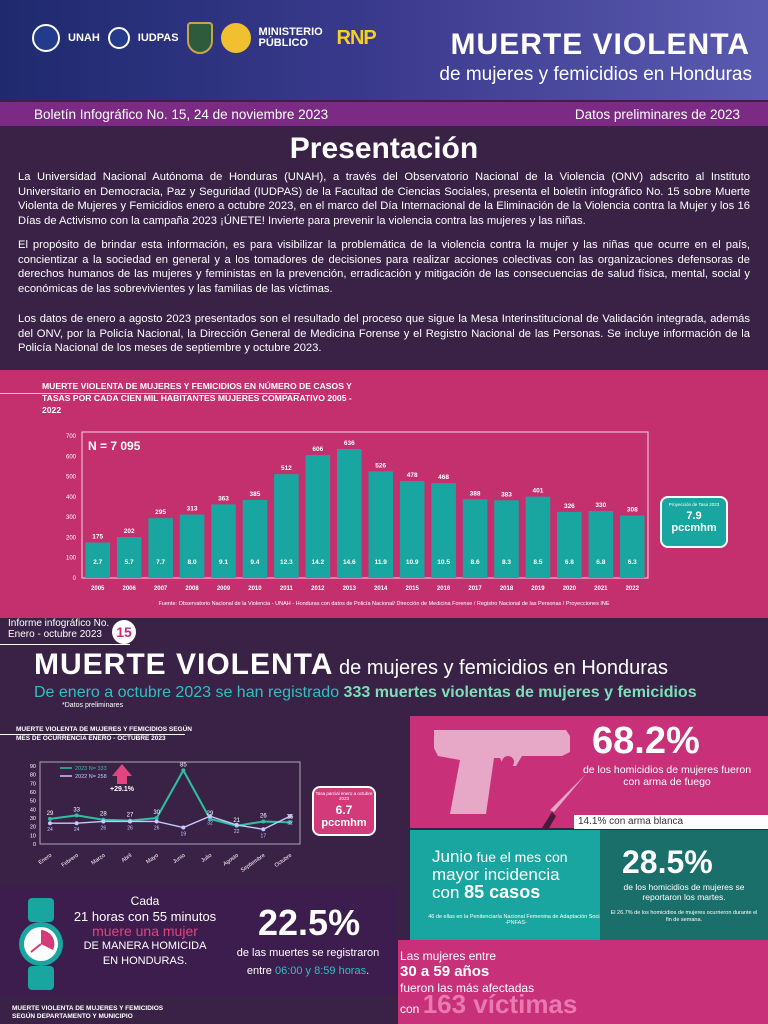 The width and height of the screenshot is (768, 1024). I want to click on x-tick-label: 2009, so click(224, 589).